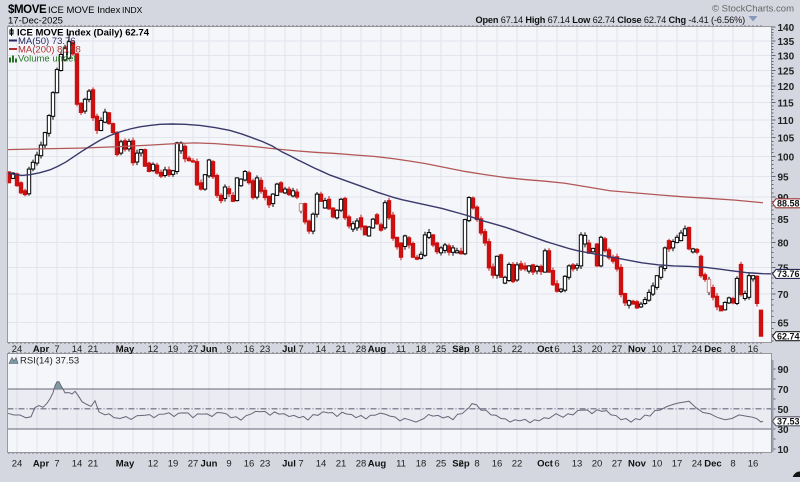 This screenshot has height=482, width=800. What do you see at coordinates (677, 464) in the screenshot?
I see `svg-text: 17` at bounding box center [677, 464].